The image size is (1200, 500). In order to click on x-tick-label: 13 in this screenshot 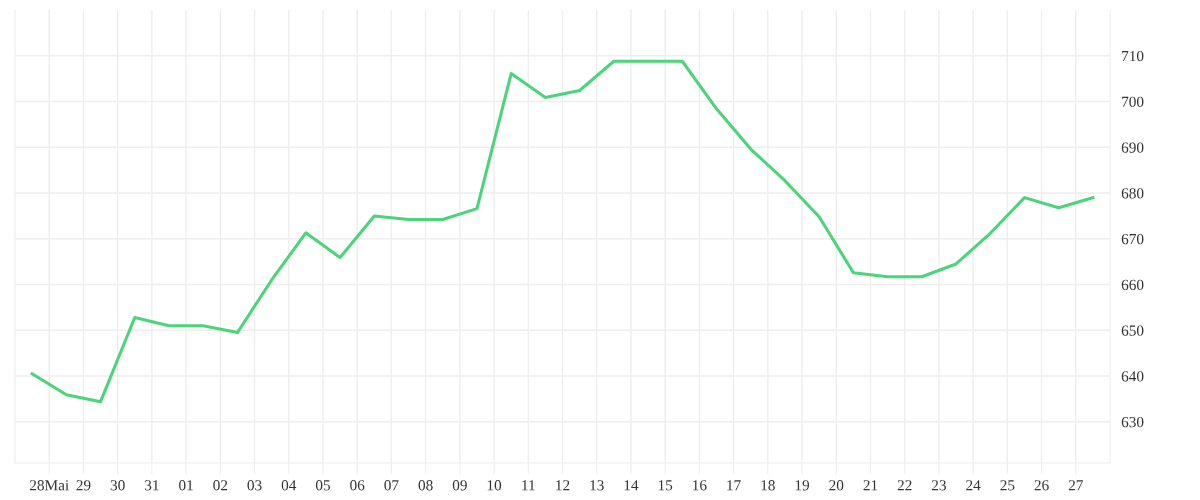, I will do `click(597, 485)`.